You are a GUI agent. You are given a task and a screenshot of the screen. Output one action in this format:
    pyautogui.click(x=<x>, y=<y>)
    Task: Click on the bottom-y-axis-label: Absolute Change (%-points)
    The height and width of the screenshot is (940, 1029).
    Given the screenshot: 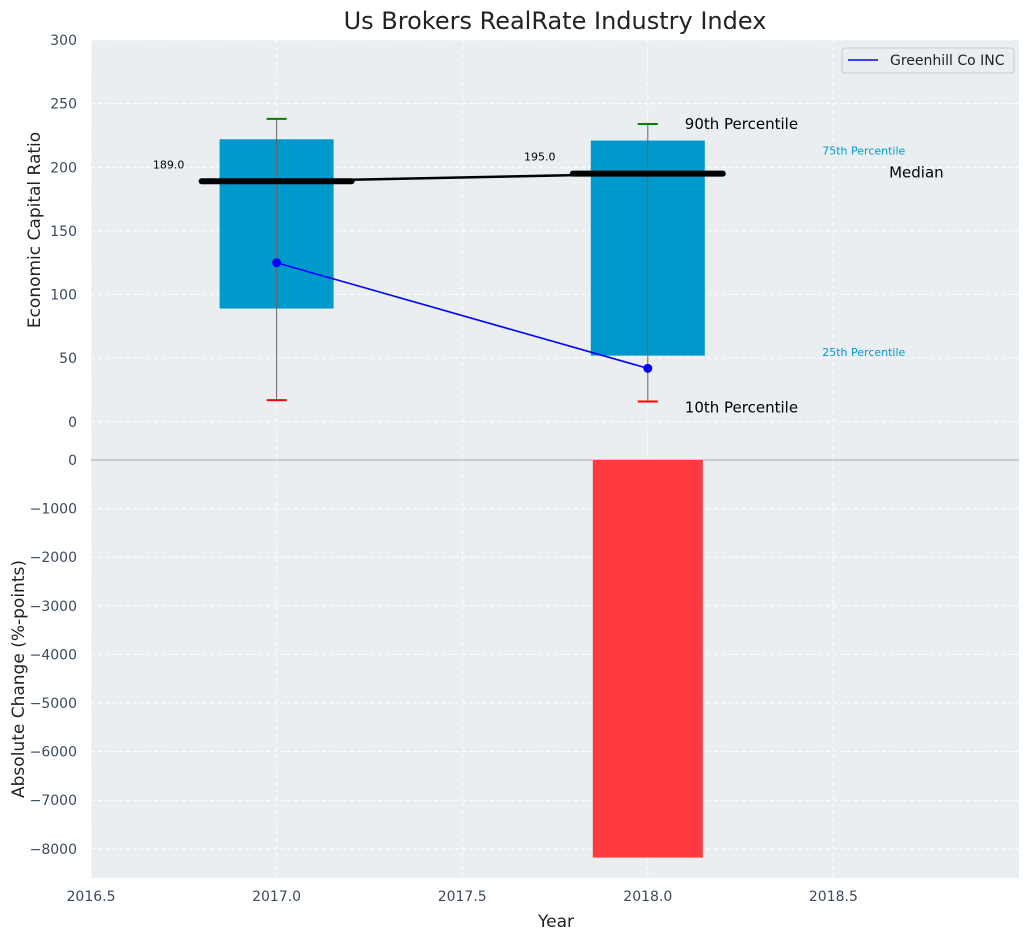 What is the action you would take?
    pyautogui.click(x=19, y=679)
    